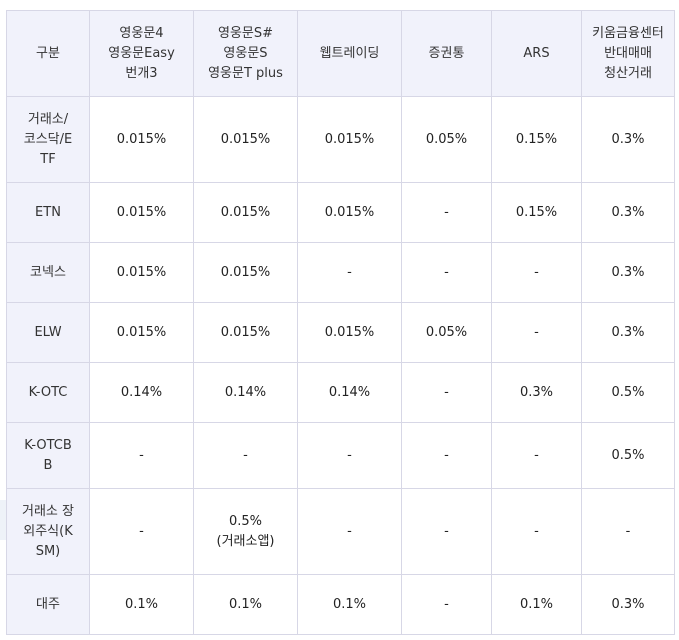  What do you see at coordinates (48, 551) in the screenshot?
I see `row-label-line: SM)` at bounding box center [48, 551].